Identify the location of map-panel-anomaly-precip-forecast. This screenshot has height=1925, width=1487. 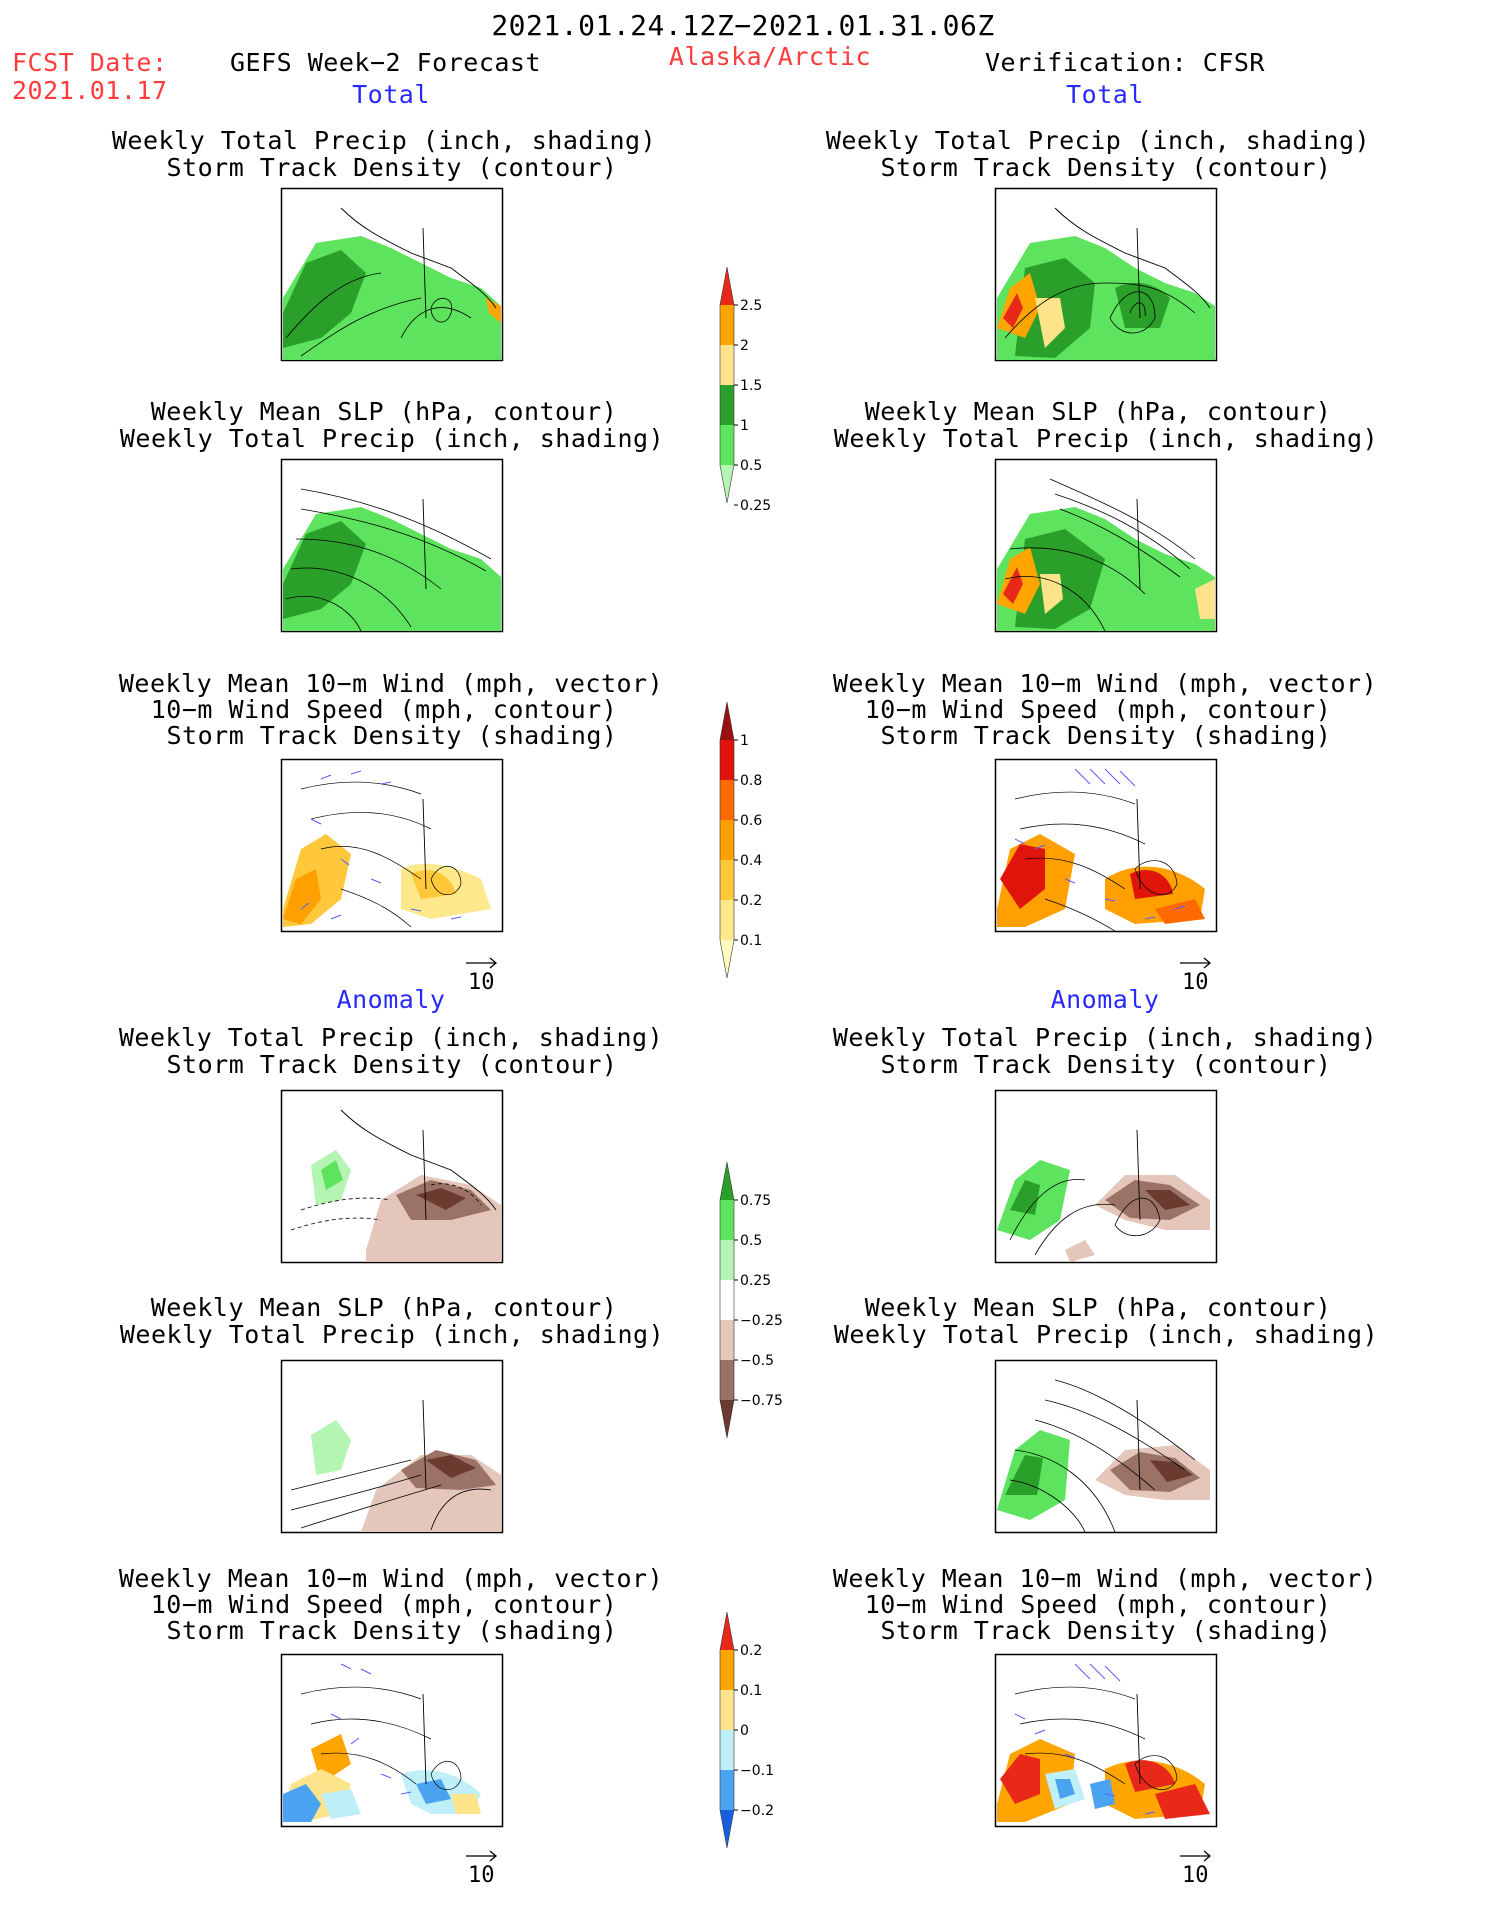
(392, 1176).